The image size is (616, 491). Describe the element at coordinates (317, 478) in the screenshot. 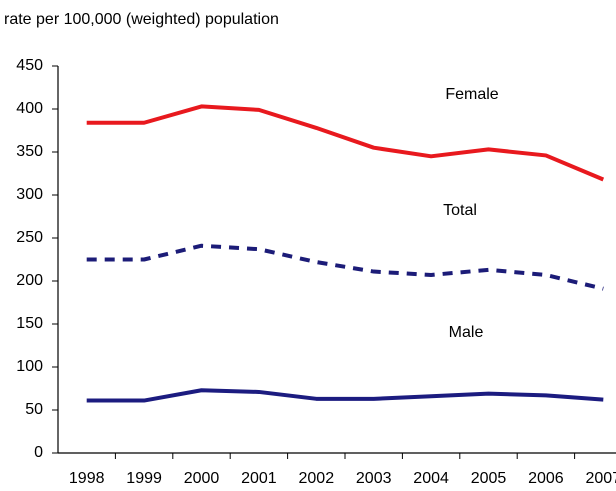

I see `x-tick-label: 2002` at that location.